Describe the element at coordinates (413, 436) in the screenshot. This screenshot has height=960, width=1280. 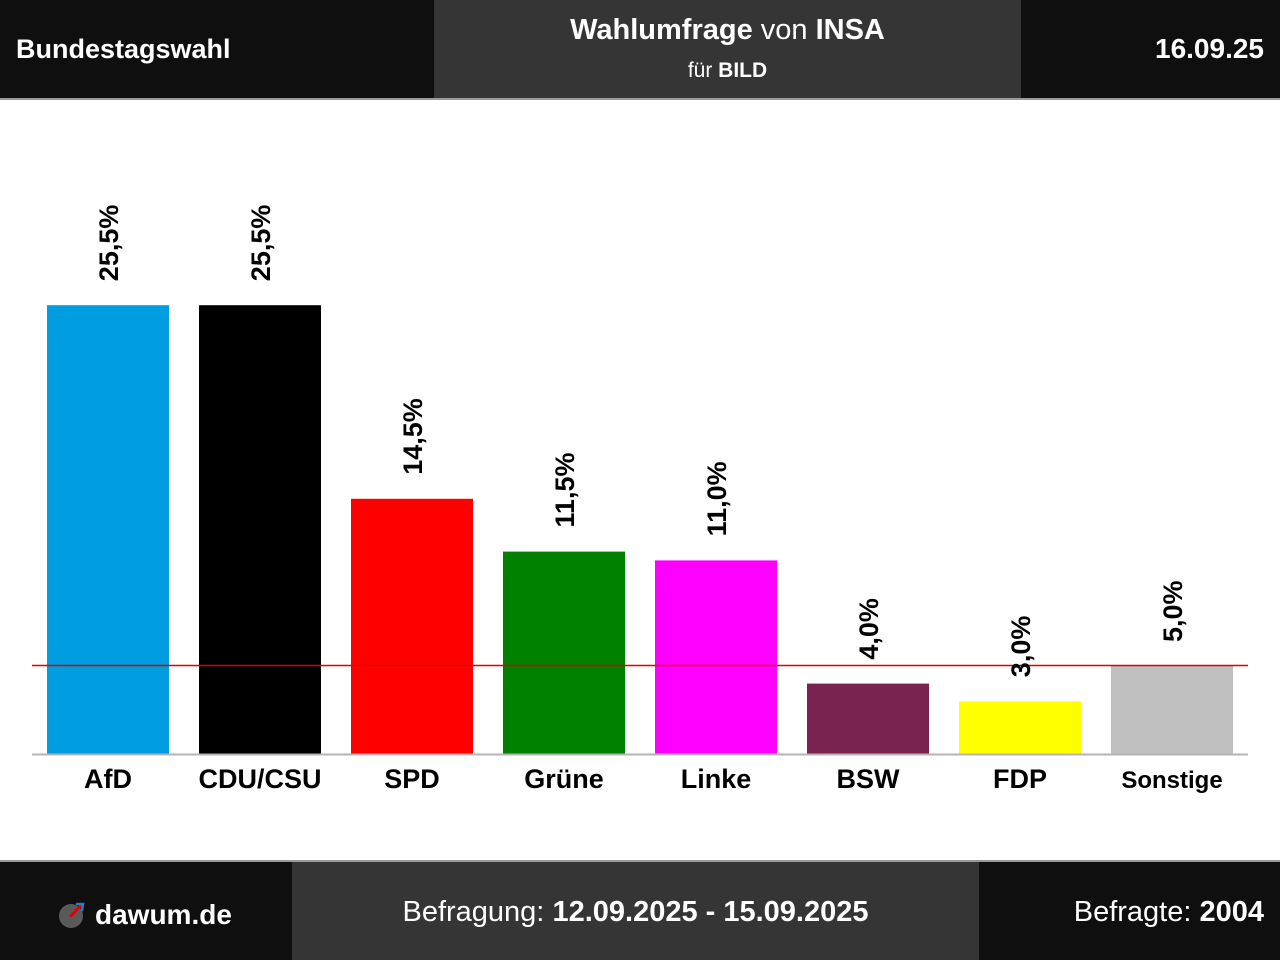
I see `value-label: 14,5%` at that location.